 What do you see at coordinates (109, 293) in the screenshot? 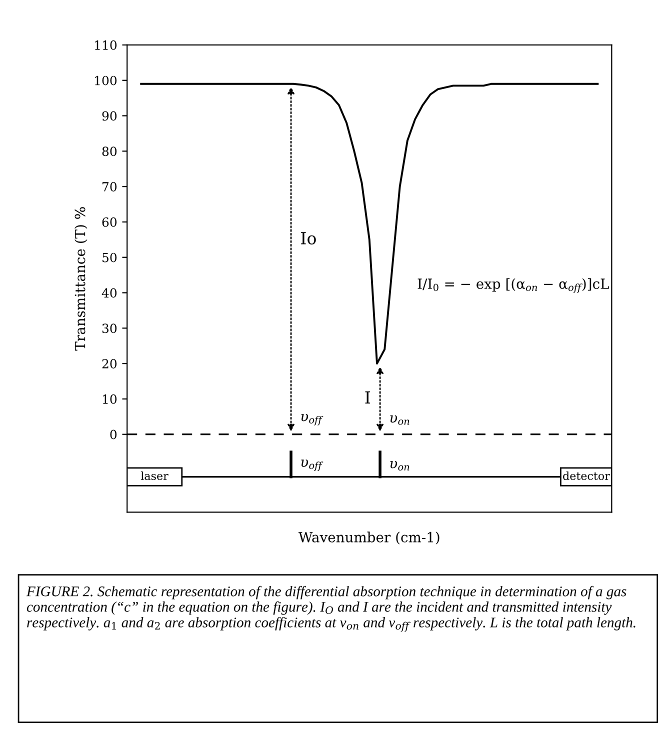
I see `y-tick-label: 40` at bounding box center [109, 293].